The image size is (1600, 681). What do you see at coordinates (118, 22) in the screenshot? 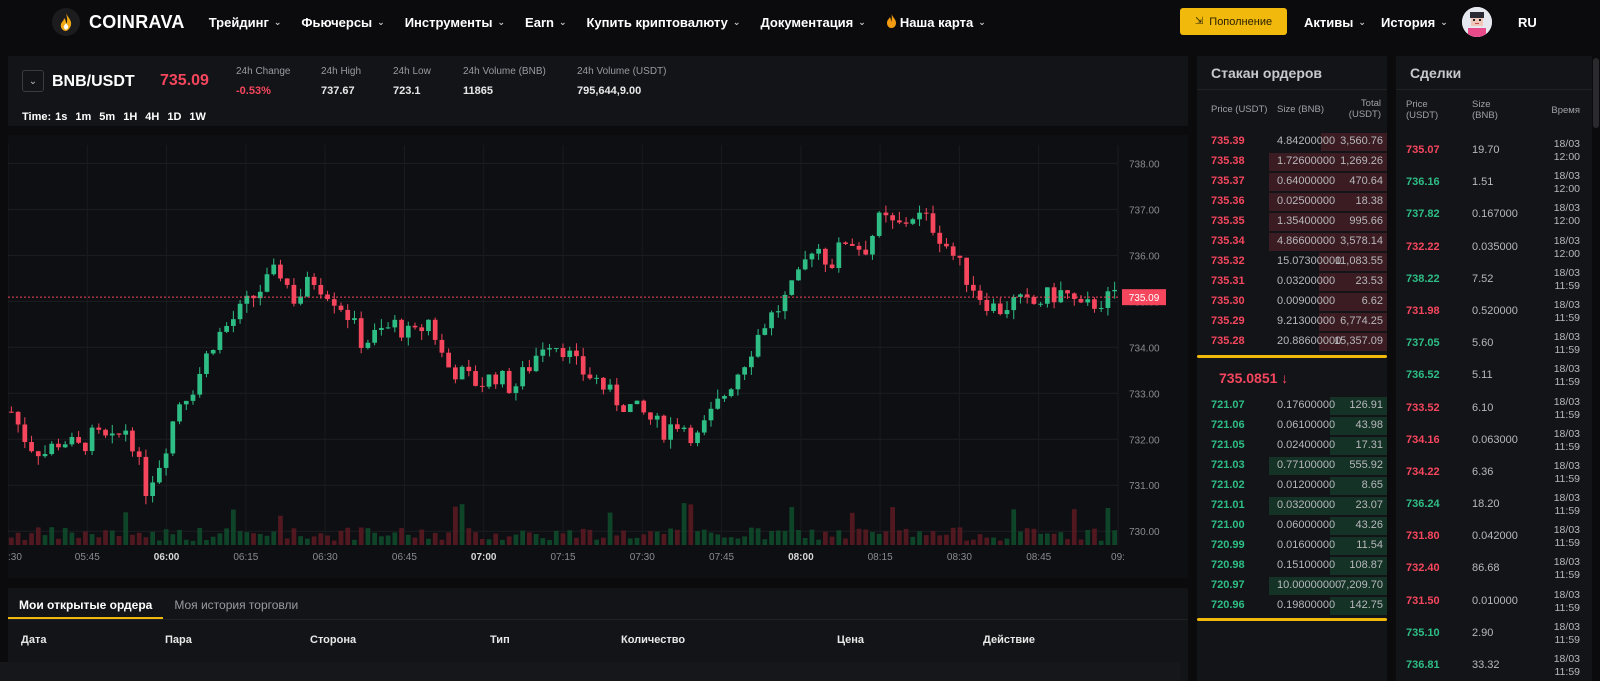
I see `logo: COINRAVA` at bounding box center [118, 22].